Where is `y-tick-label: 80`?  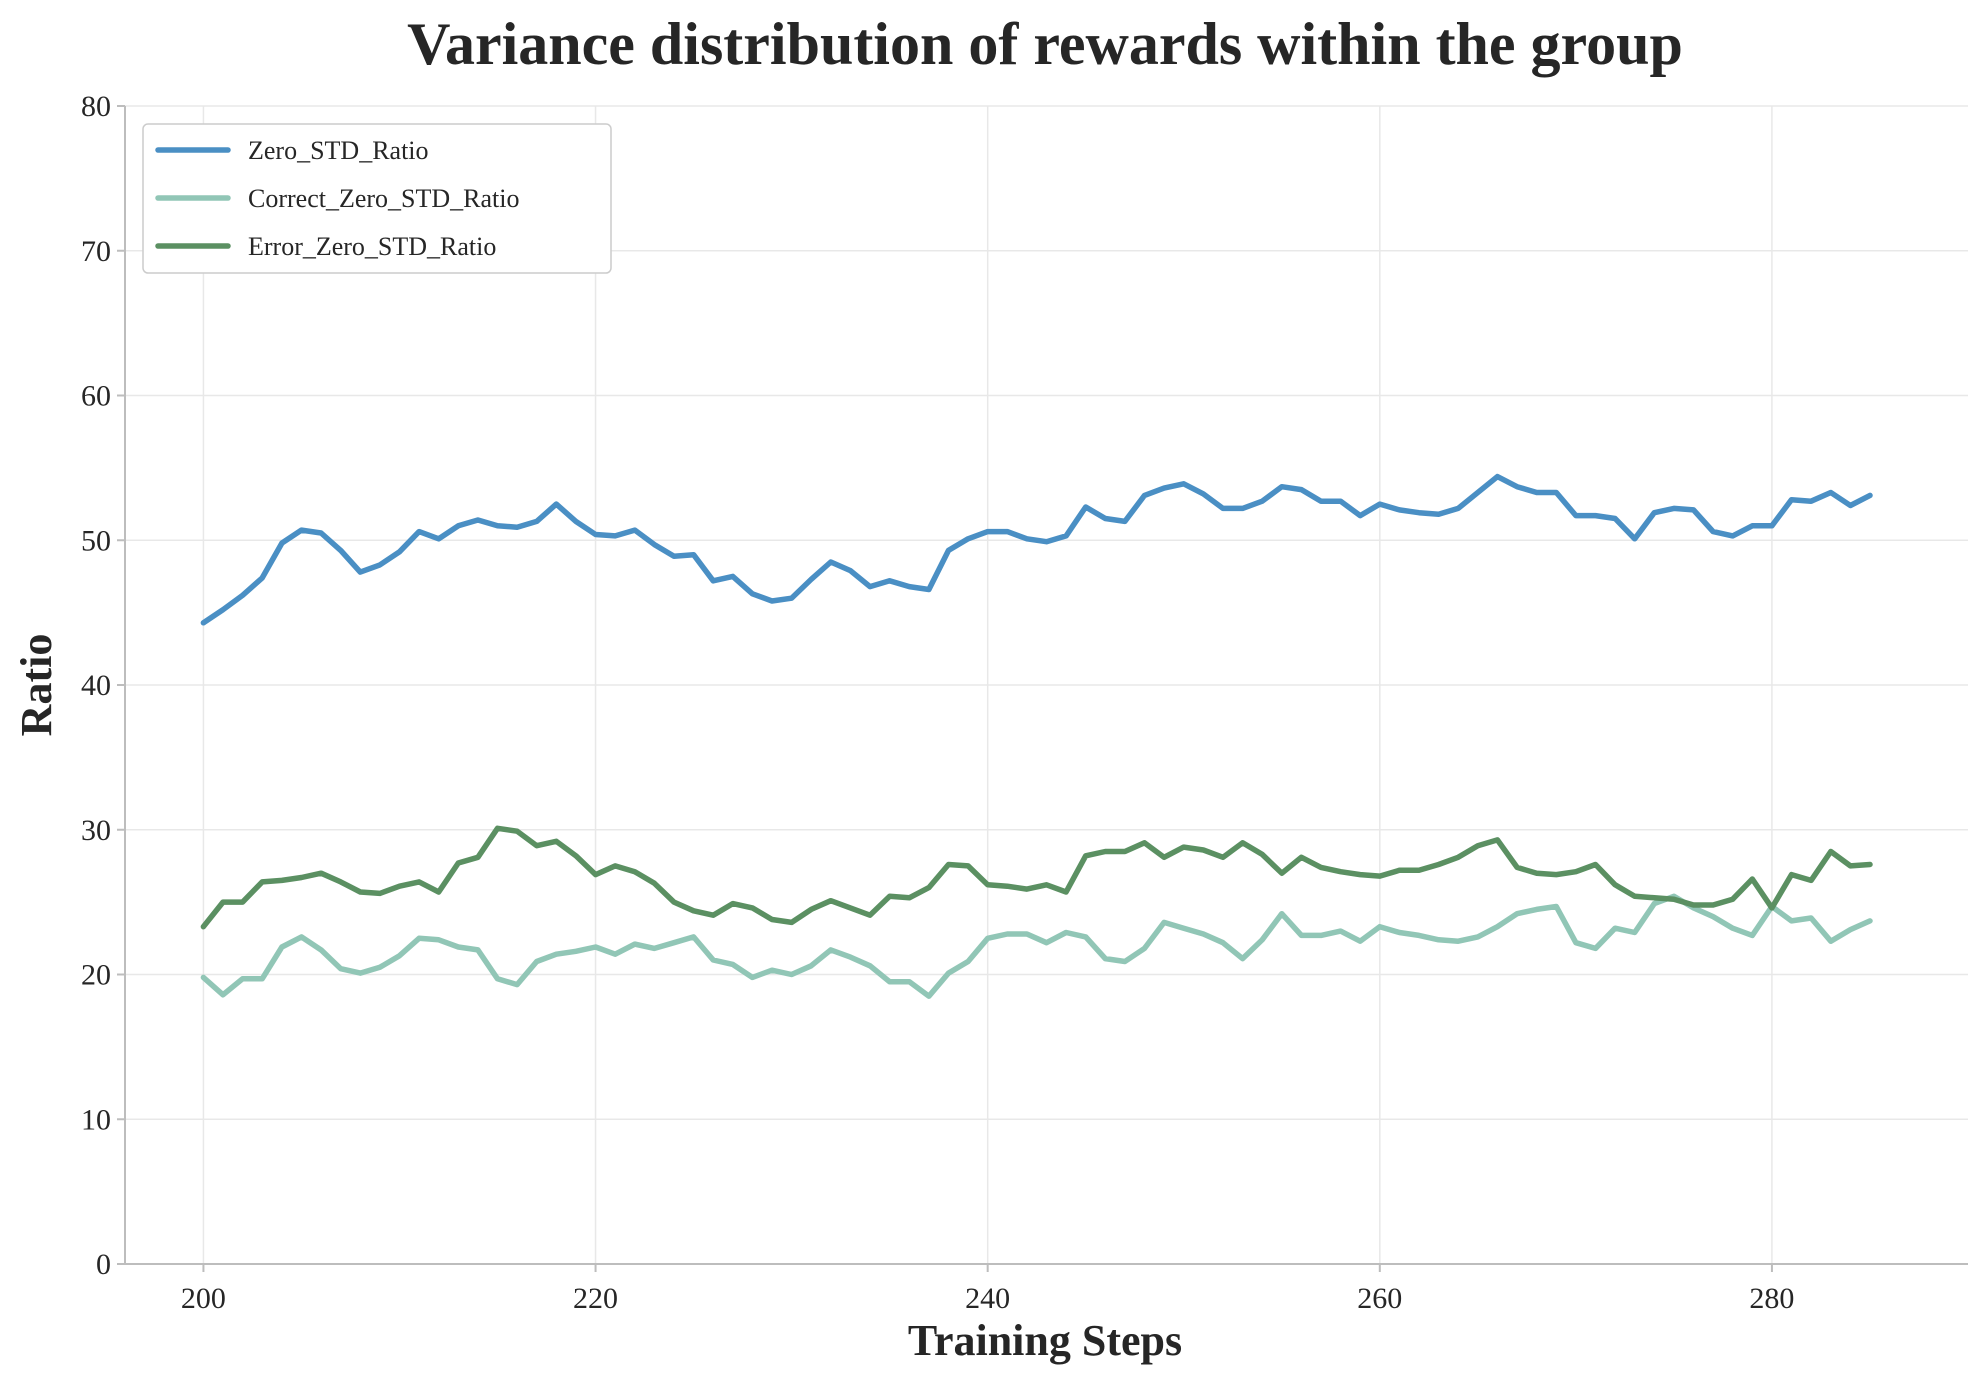 y-tick-label: 80 is located at coordinates (96, 106).